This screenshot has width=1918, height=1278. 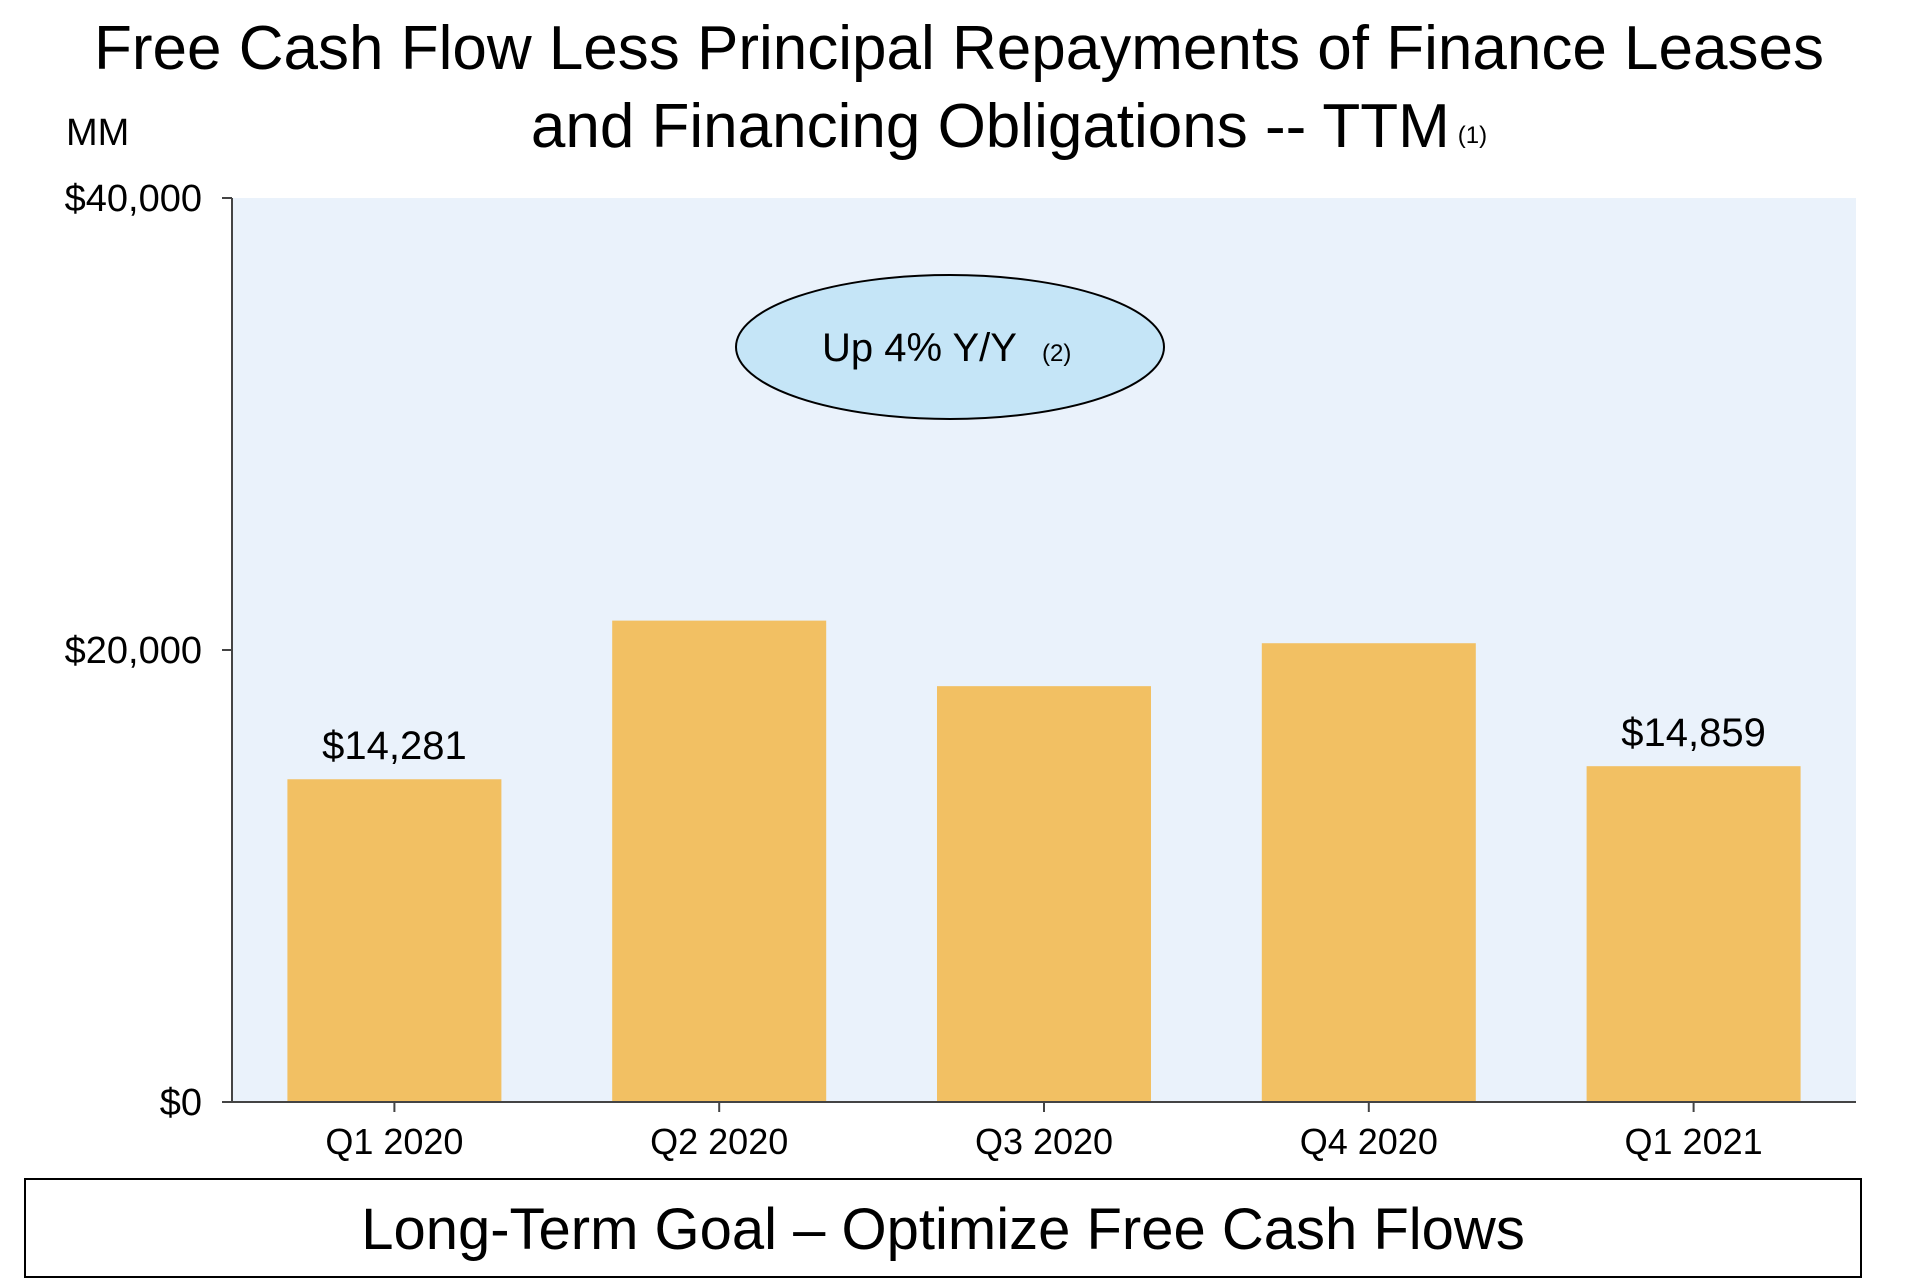 What do you see at coordinates (1472, 135) in the screenshot?
I see `title-footnote-marker: (1)` at bounding box center [1472, 135].